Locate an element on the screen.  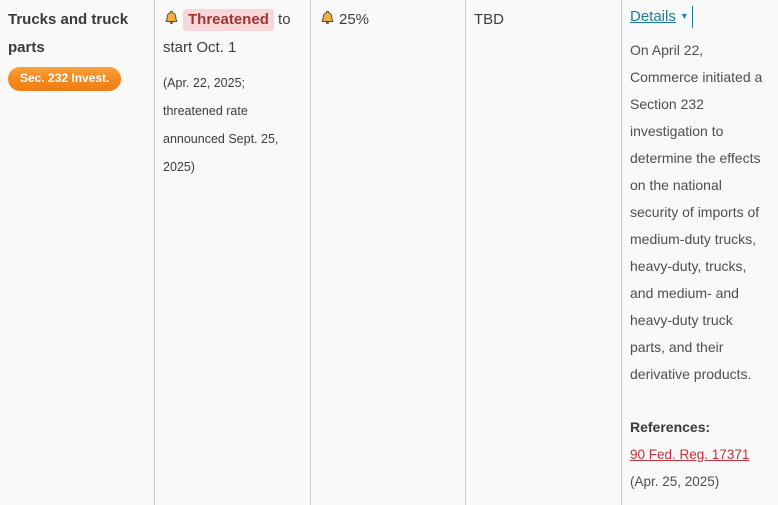
status-text: to start Oct. 1 is located at coordinates (227, 33).